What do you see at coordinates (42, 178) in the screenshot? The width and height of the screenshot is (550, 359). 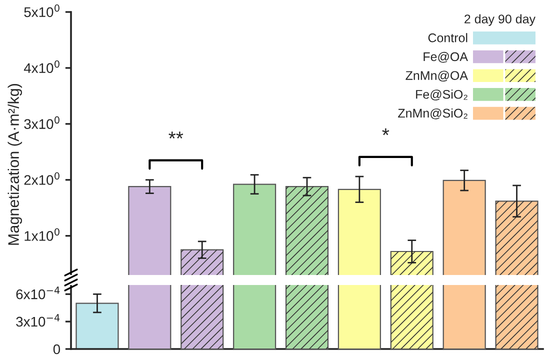 I see `y-tick-label: 2x10$^{0}$` at bounding box center [42, 178].